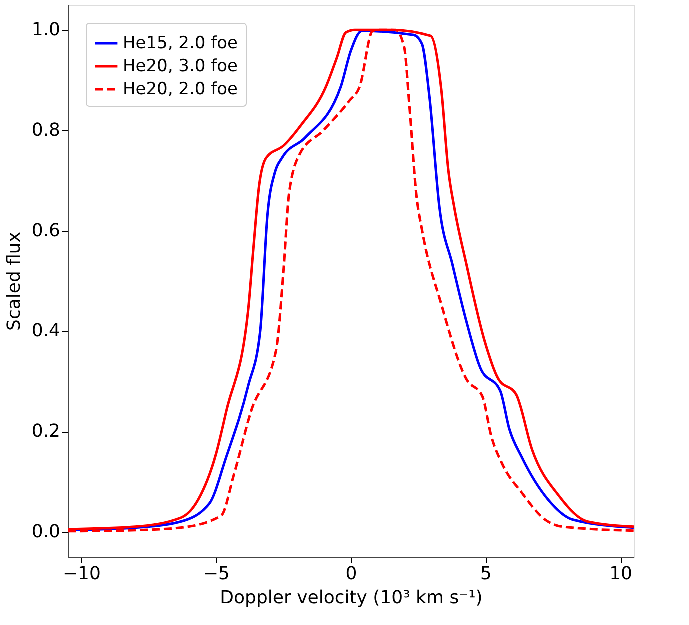  I want to click on legend-label: He20, 3.0 foe, so click(180, 66).